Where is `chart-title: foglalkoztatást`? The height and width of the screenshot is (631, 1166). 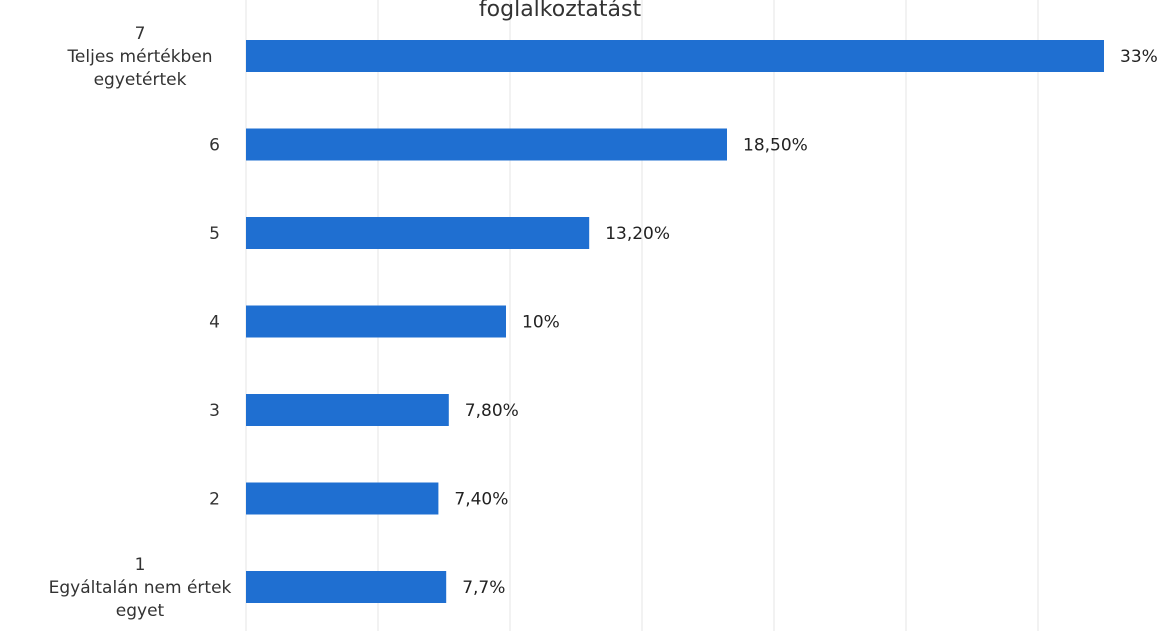
chart-title: foglalkoztatást is located at coordinates (560, 11).